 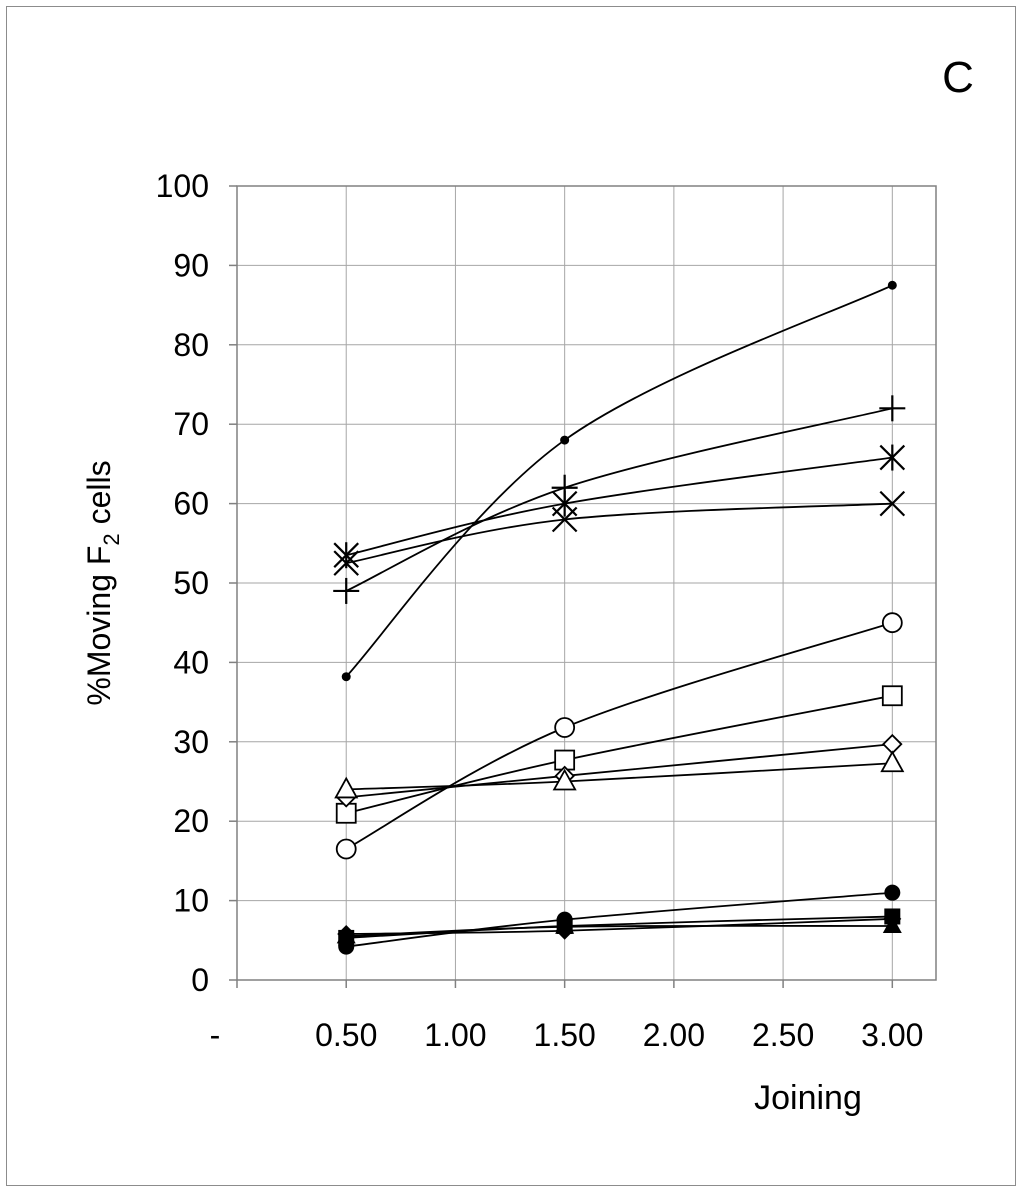 What do you see at coordinates (191, 424) in the screenshot?
I see `y-tick-label-70: 70` at bounding box center [191, 424].